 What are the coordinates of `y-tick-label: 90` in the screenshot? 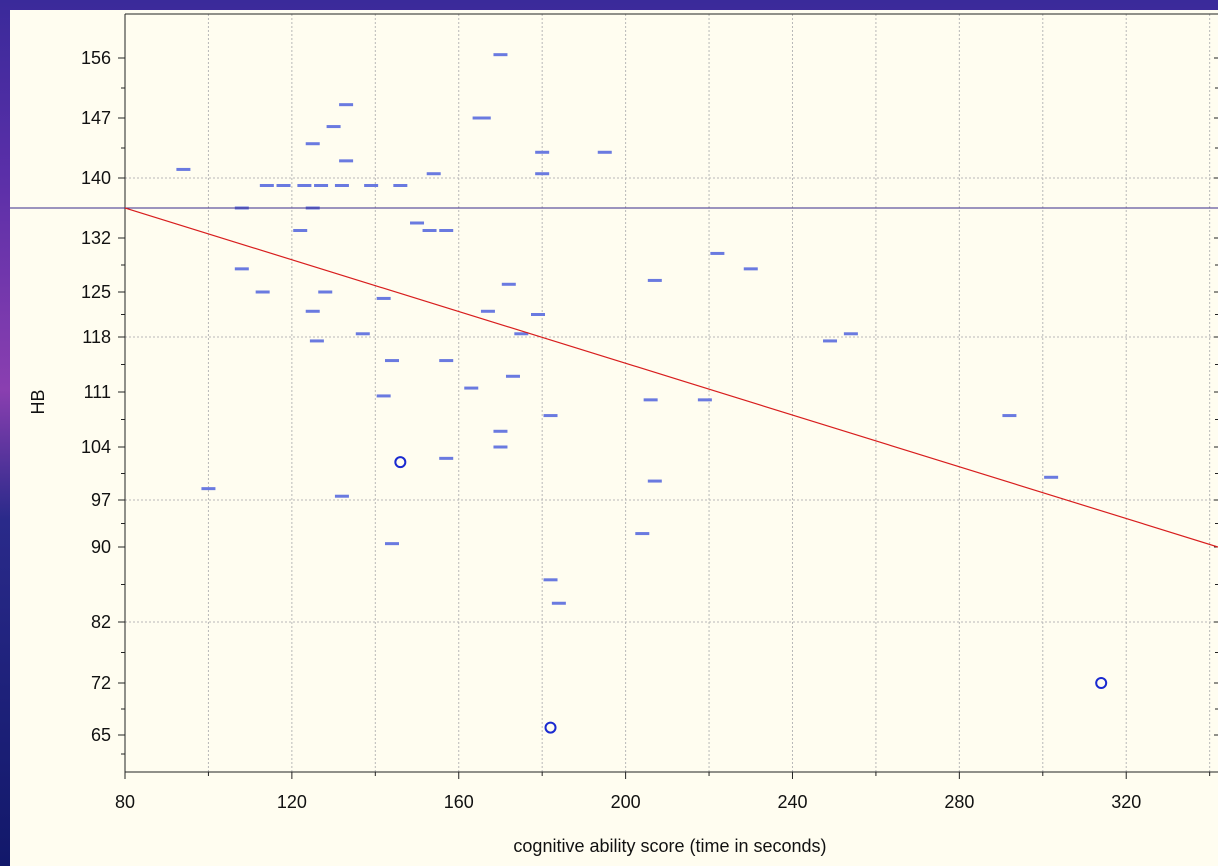 It's located at (101, 547).